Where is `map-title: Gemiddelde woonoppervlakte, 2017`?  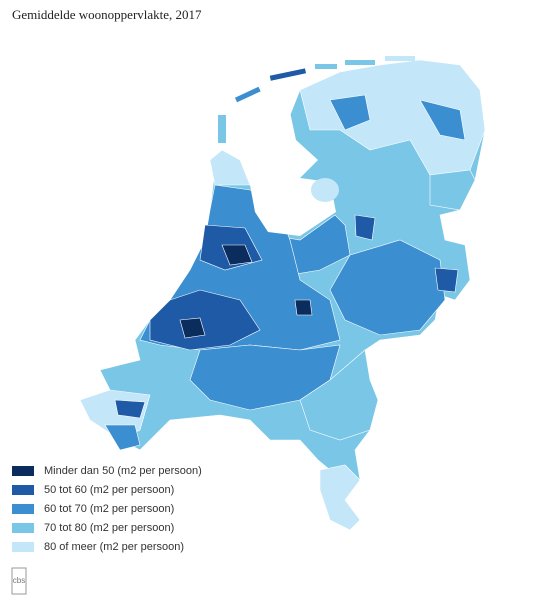 map-title: Gemiddelde woonoppervlakte, 2017 is located at coordinates (107, 14).